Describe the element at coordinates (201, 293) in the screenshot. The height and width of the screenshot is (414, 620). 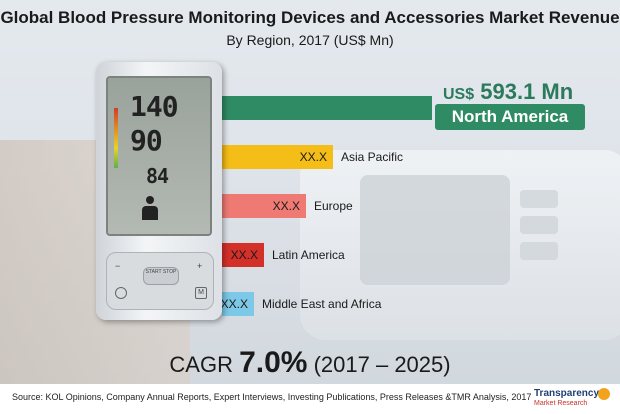
I see `memory-icon: M` at that location.